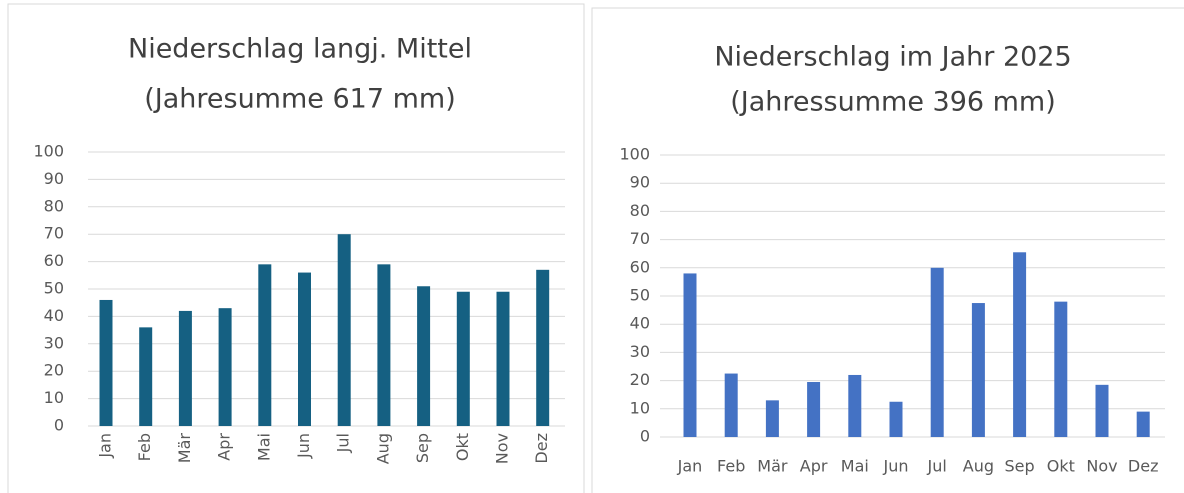 The image size is (1184, 493). What do you see at coordinates (300, 49) in the screenshot?
I see `chart-title: Niederschlag langj. Mittel` at bounding box center [300, 49].